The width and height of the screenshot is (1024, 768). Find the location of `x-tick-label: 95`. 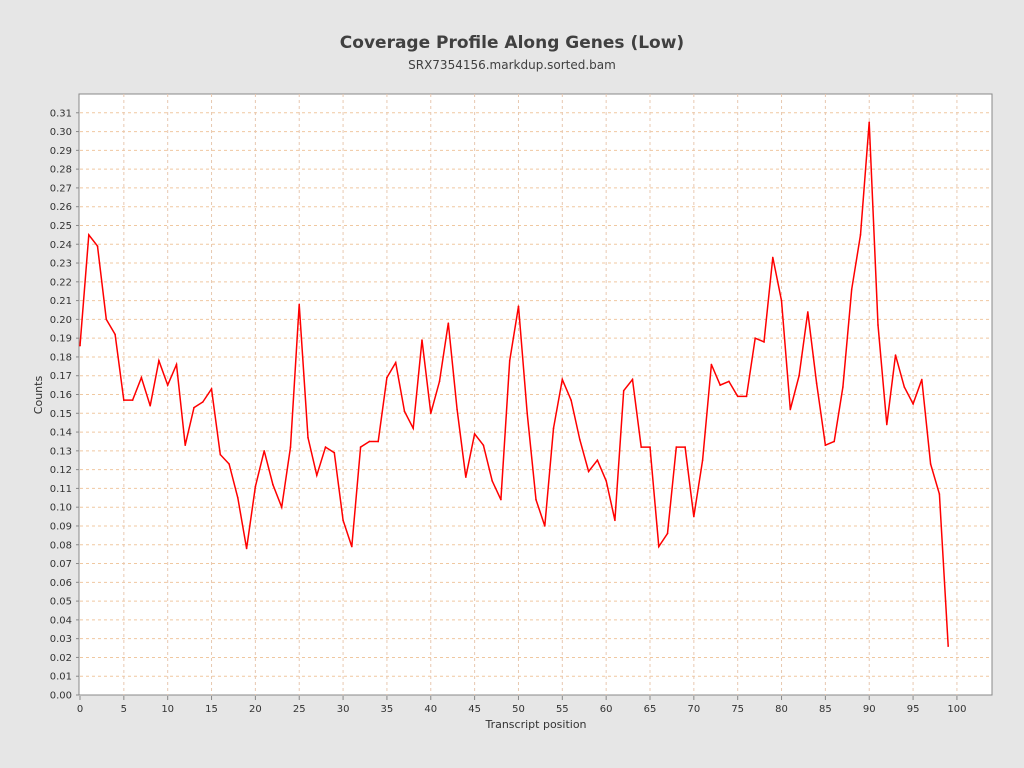

x-tick-label: 95 is located at coordinates (913, 709).